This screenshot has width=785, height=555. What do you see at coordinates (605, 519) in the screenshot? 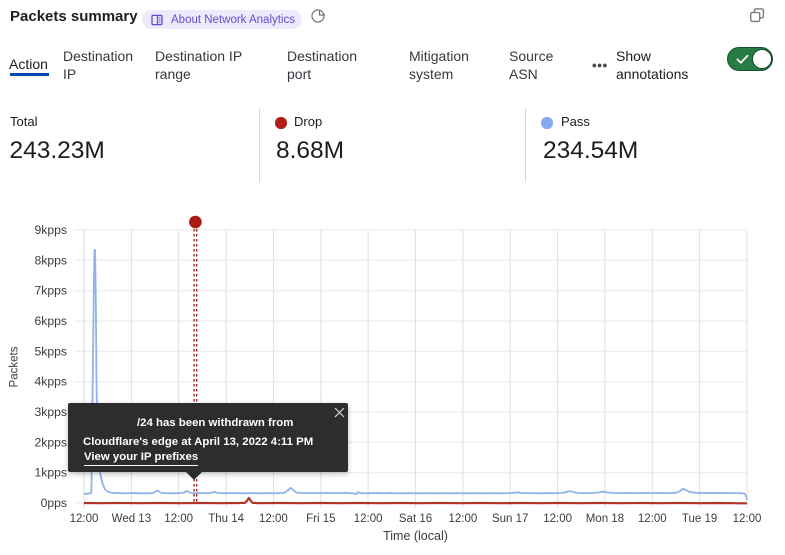
I see `svg-text: Mon 18` at bounding box center [605, 519].